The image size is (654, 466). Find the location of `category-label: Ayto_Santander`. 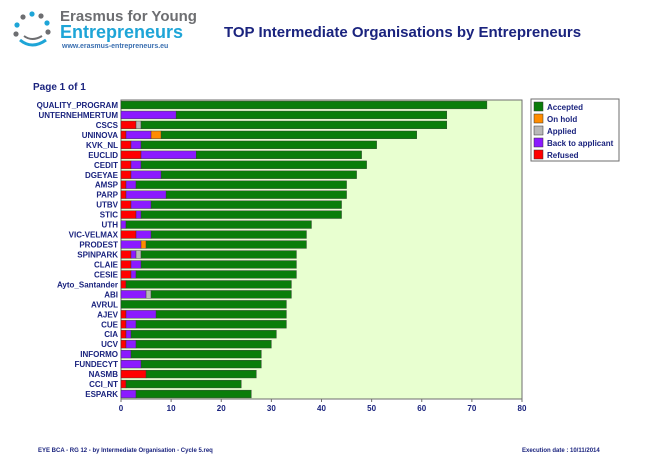

category-label: Ayto_Santander is located at coordinates (87, 284).